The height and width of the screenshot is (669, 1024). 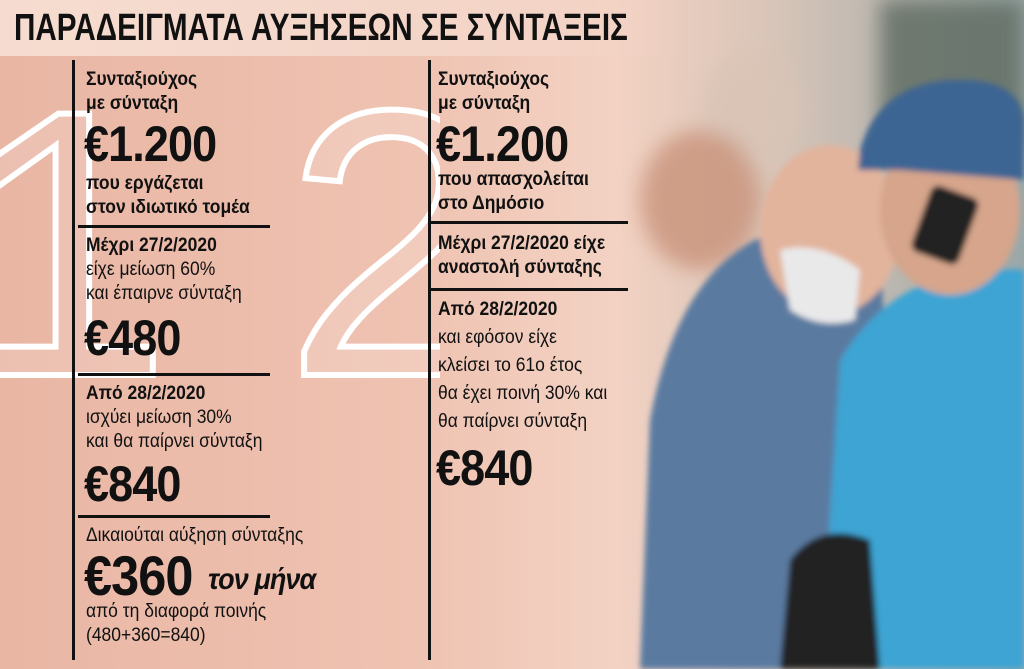 What do you see at coordinates (497, 337) in the screenshot?
I see `text: και εφόσον είχε` at bounding box center [497, 337].